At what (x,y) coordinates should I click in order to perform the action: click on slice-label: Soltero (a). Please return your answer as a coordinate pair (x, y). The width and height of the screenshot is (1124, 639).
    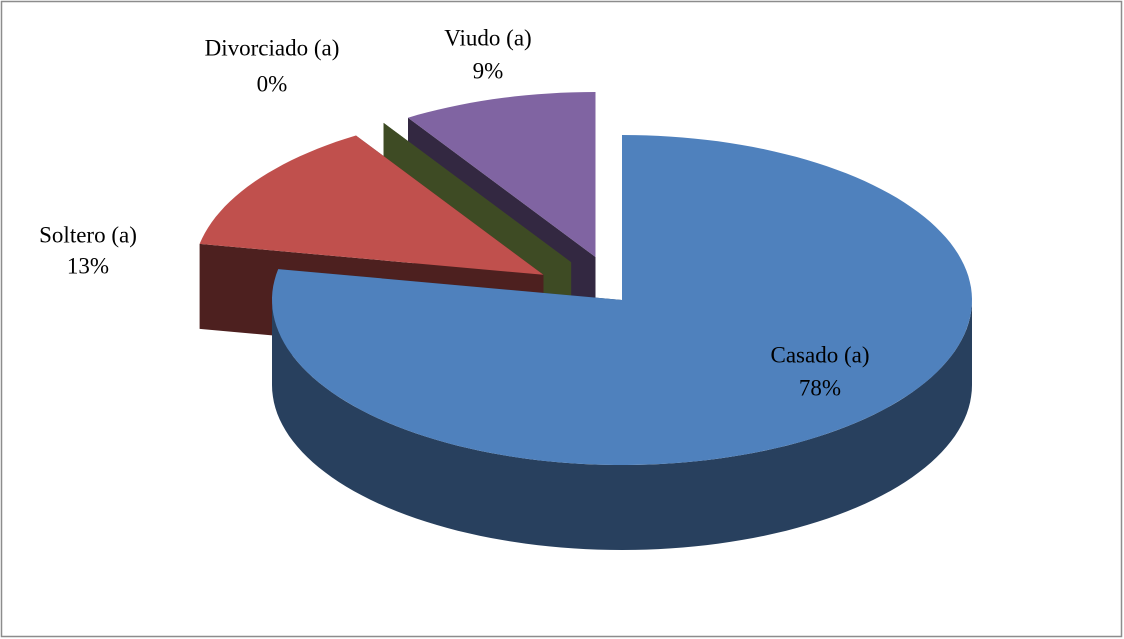
    Looking at the image, I should click on (88, 234).